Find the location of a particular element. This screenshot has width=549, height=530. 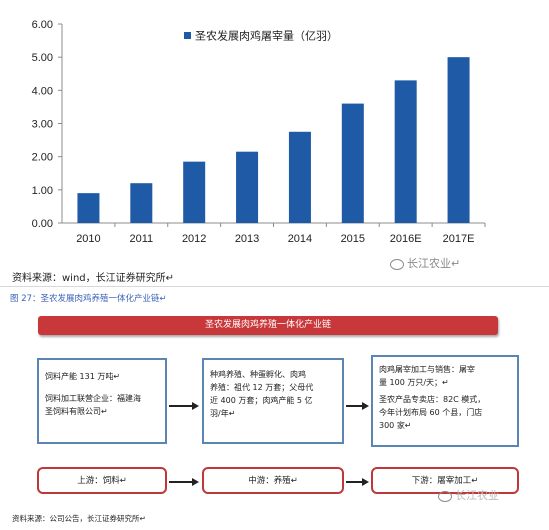

arrow-upstream-to-midstream is located at coordinates (184, 406).